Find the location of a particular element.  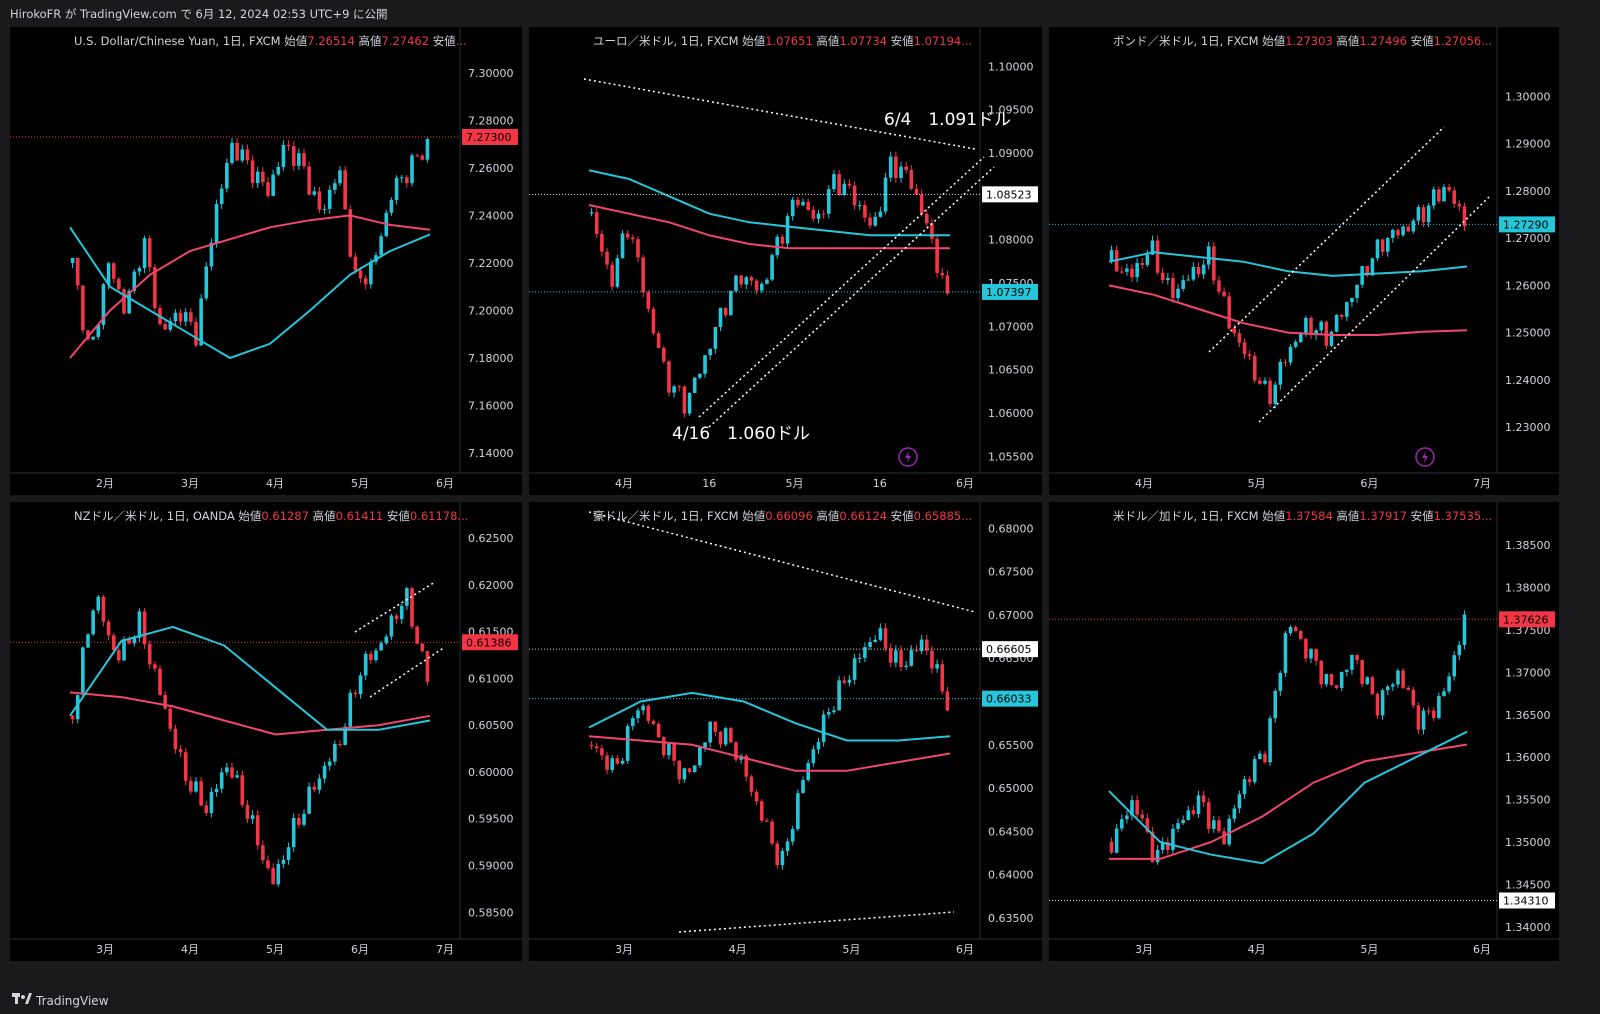

symbol-title: NZドル／米ドル, 1日, OANDA is located at coordinates (156, 516).